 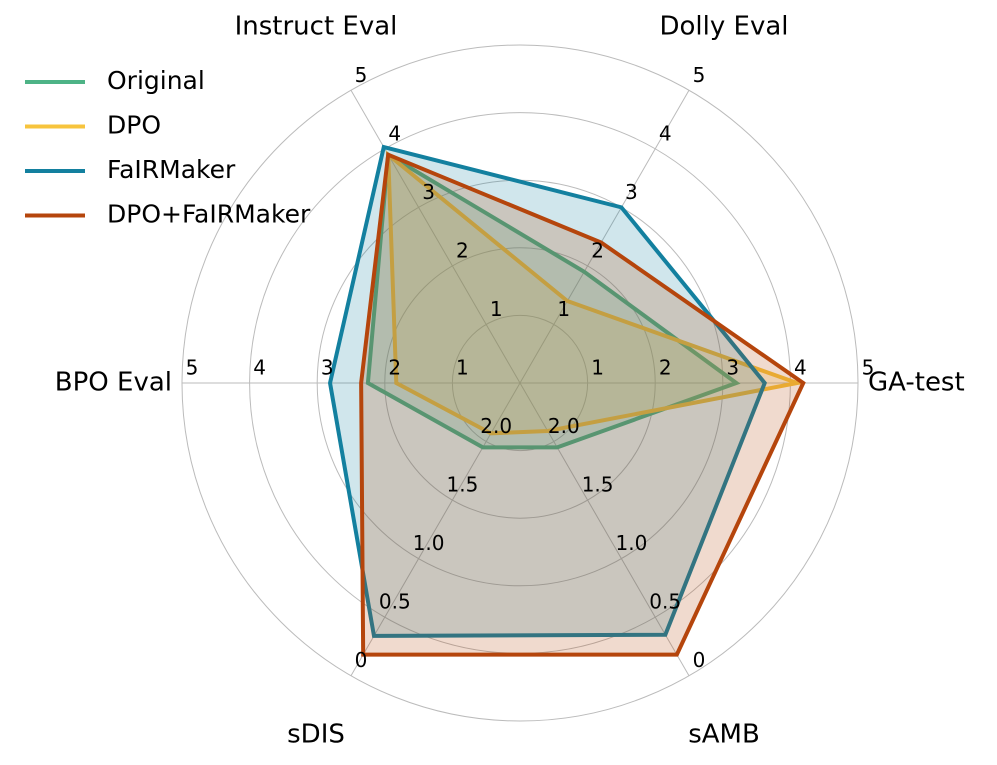 I want to click on category-label: Instruct Eval, so click(x=316, y=27).